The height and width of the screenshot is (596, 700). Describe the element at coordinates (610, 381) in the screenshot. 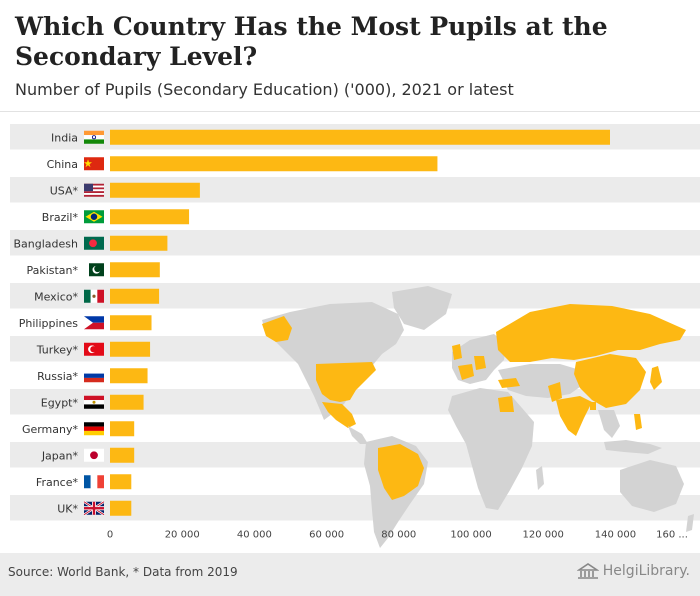

I see `map-china` at that location.